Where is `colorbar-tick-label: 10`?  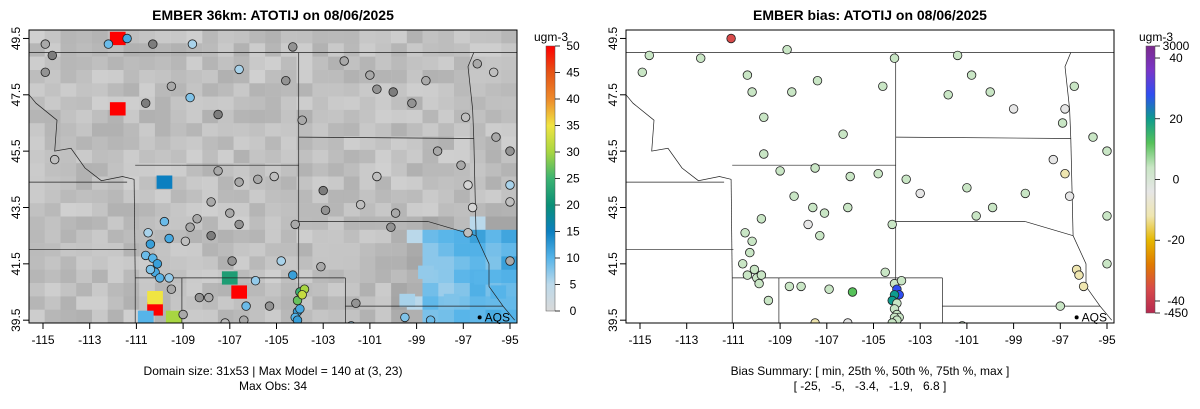 colorbar-tick-label: 10 is located at coordinates (573, 258).